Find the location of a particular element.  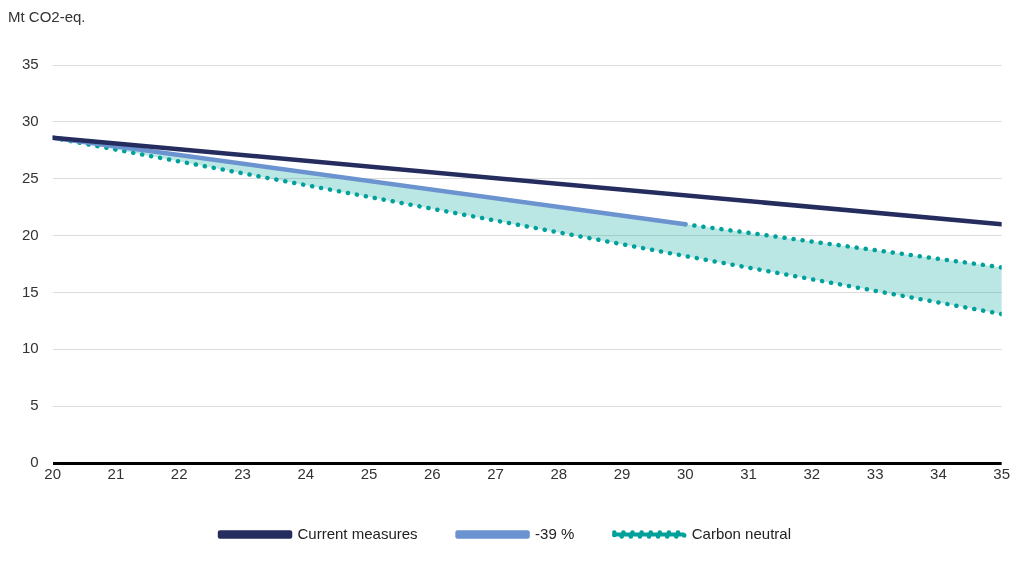

legend-label: Current measures is located at coordinates (357, 533).